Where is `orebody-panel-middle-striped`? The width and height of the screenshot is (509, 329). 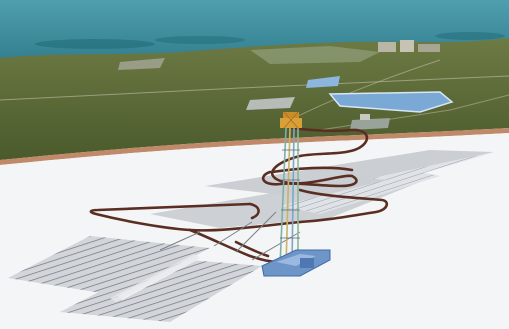 orebody-panel-middle-striped is located at coordinates (360, 193).